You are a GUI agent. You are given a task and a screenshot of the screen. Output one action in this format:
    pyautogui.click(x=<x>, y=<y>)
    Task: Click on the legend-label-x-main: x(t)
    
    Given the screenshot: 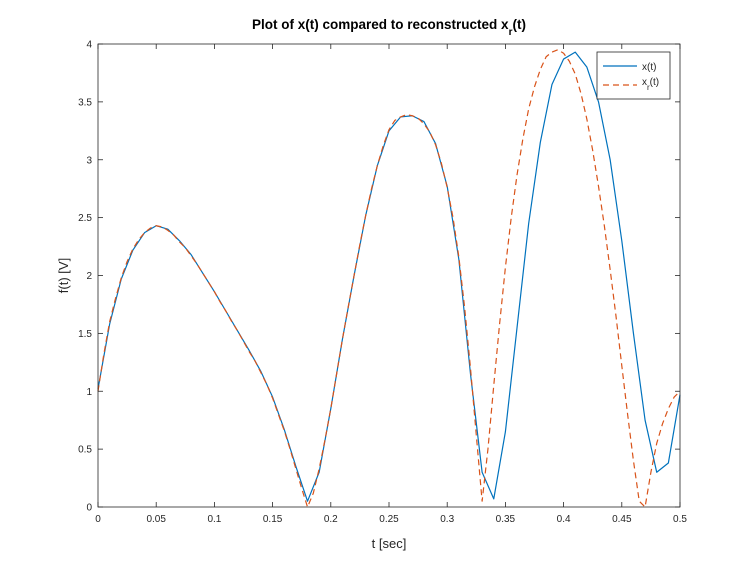 What is the action you would take?
    pyautogui.click(x=649, y=67)
    